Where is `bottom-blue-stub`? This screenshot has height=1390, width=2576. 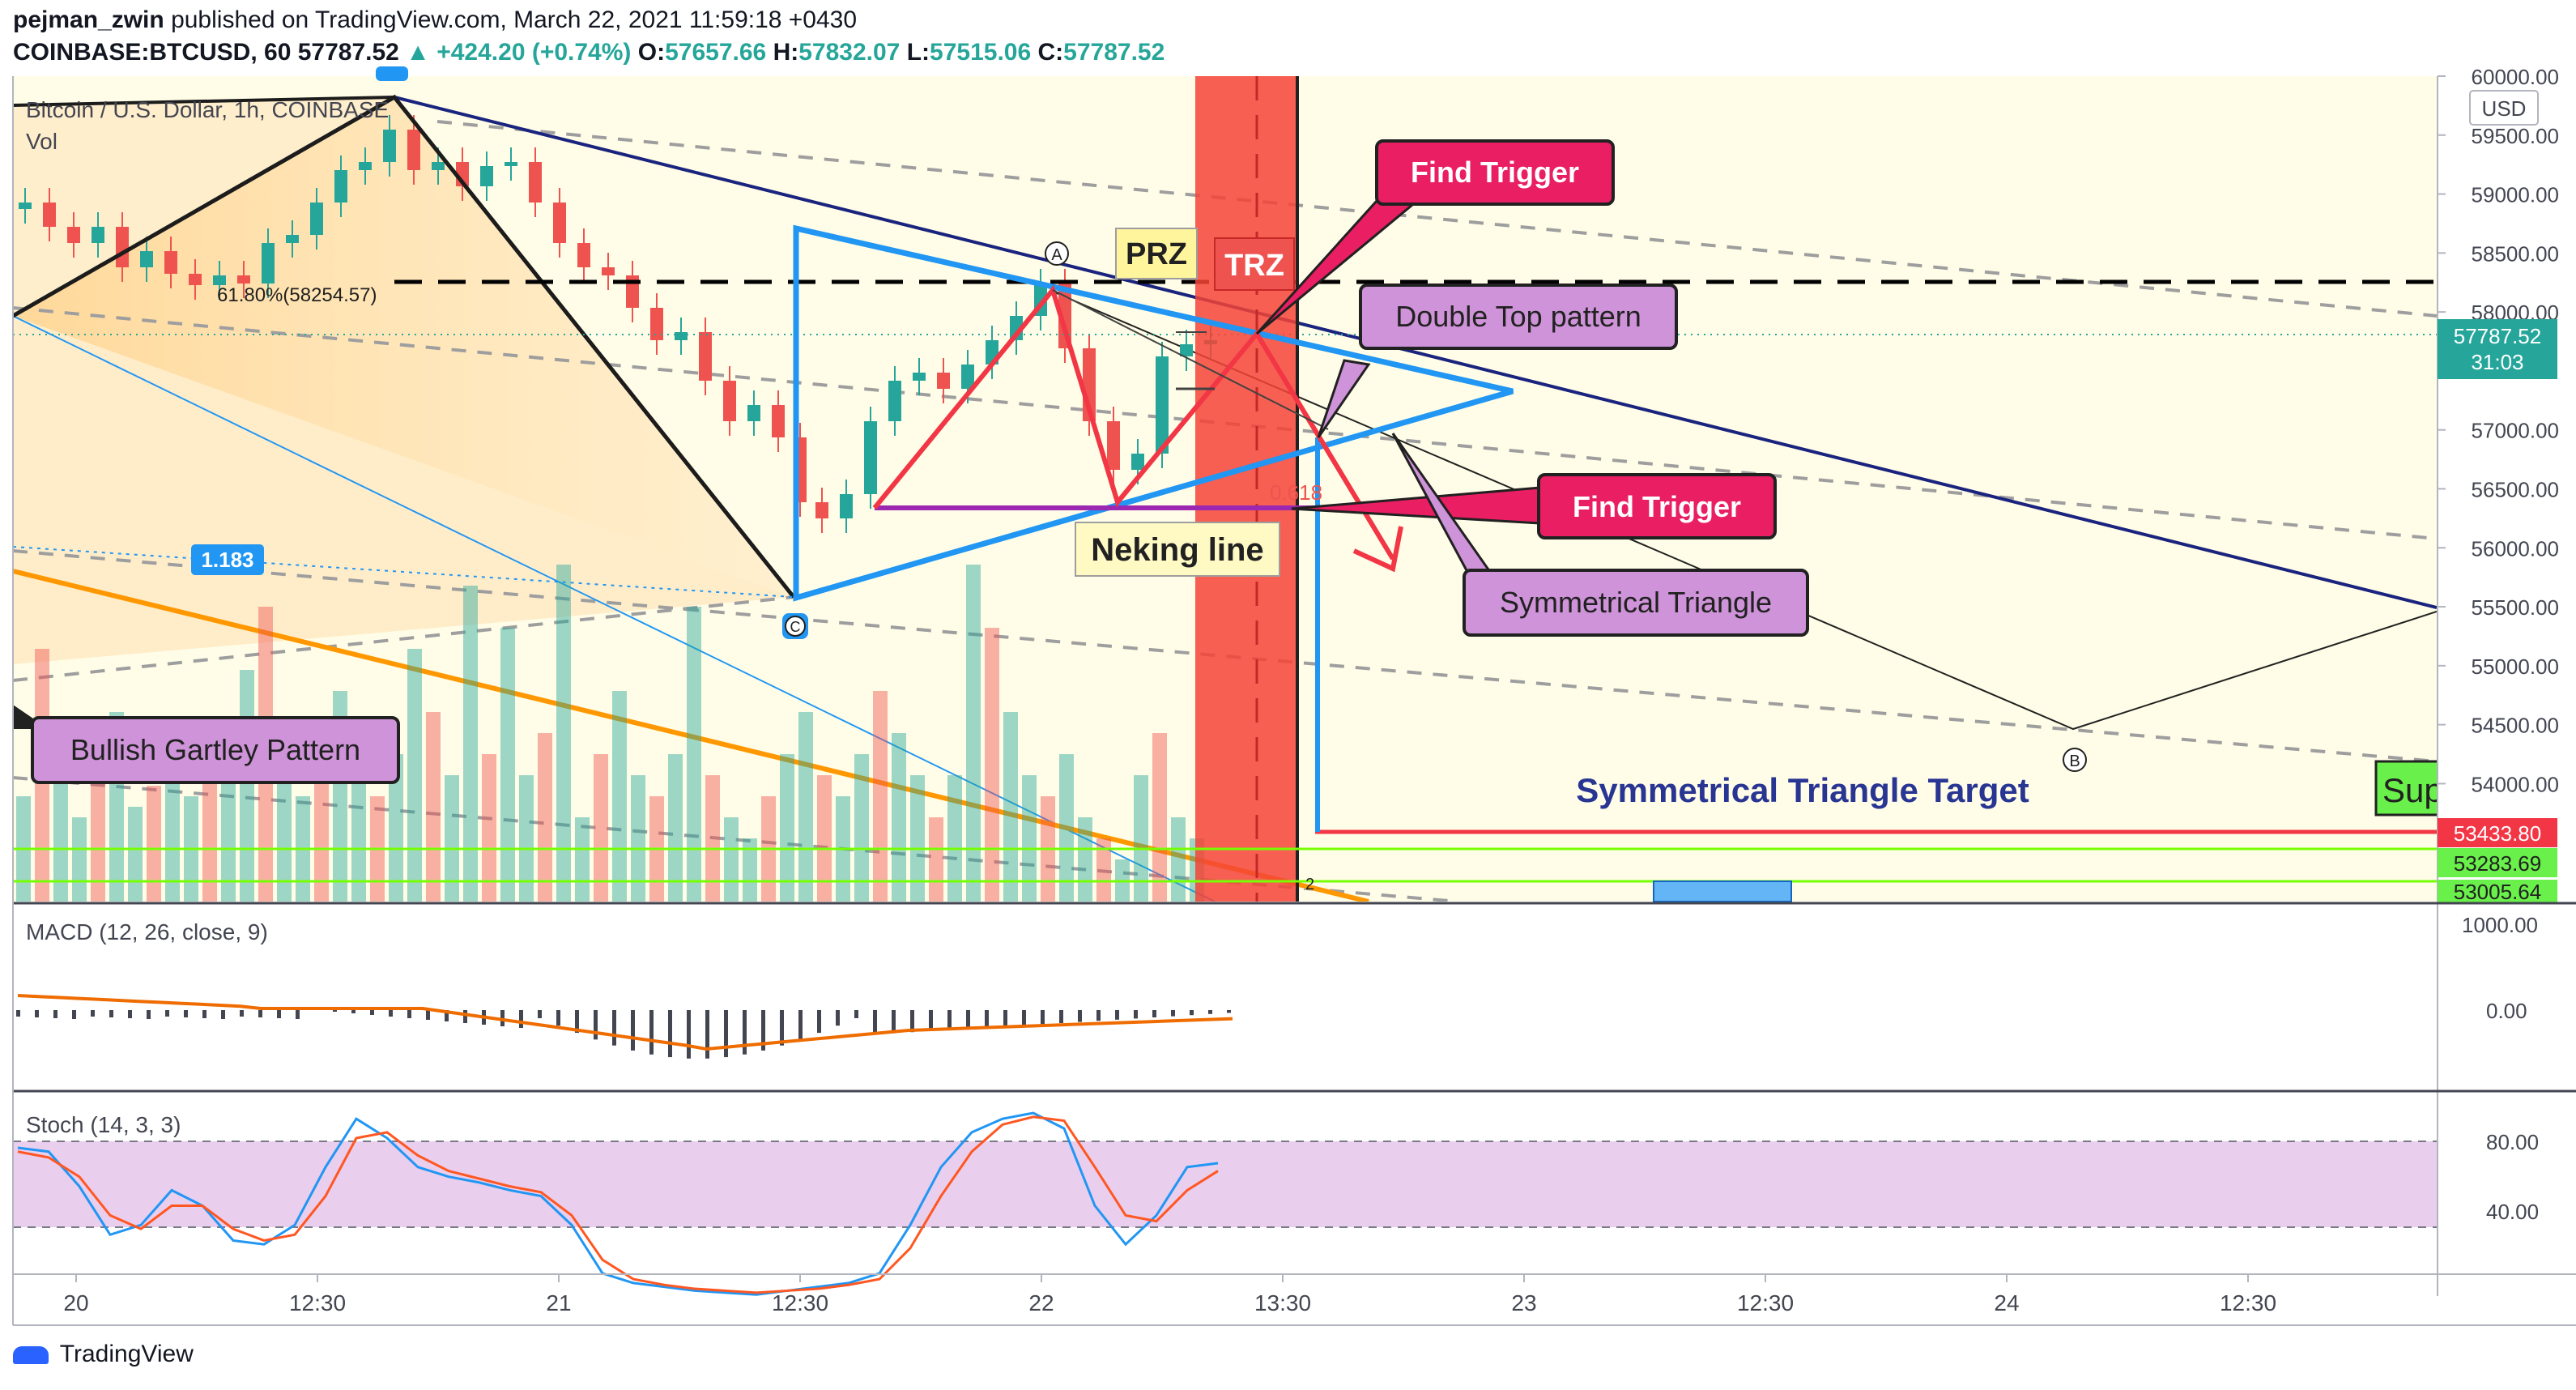 bottom-blue-stub is located at coordinates (1722, 891).